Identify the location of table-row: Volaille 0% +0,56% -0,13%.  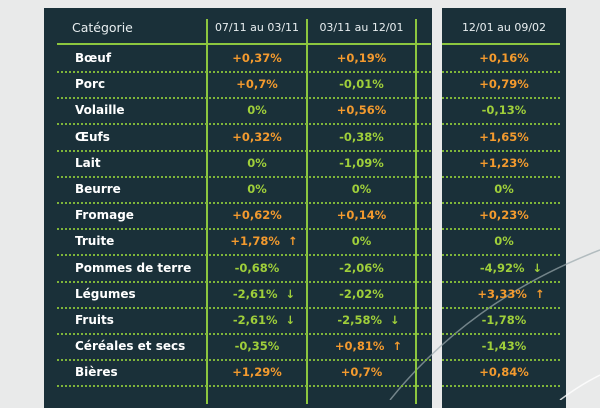
(300, 111).